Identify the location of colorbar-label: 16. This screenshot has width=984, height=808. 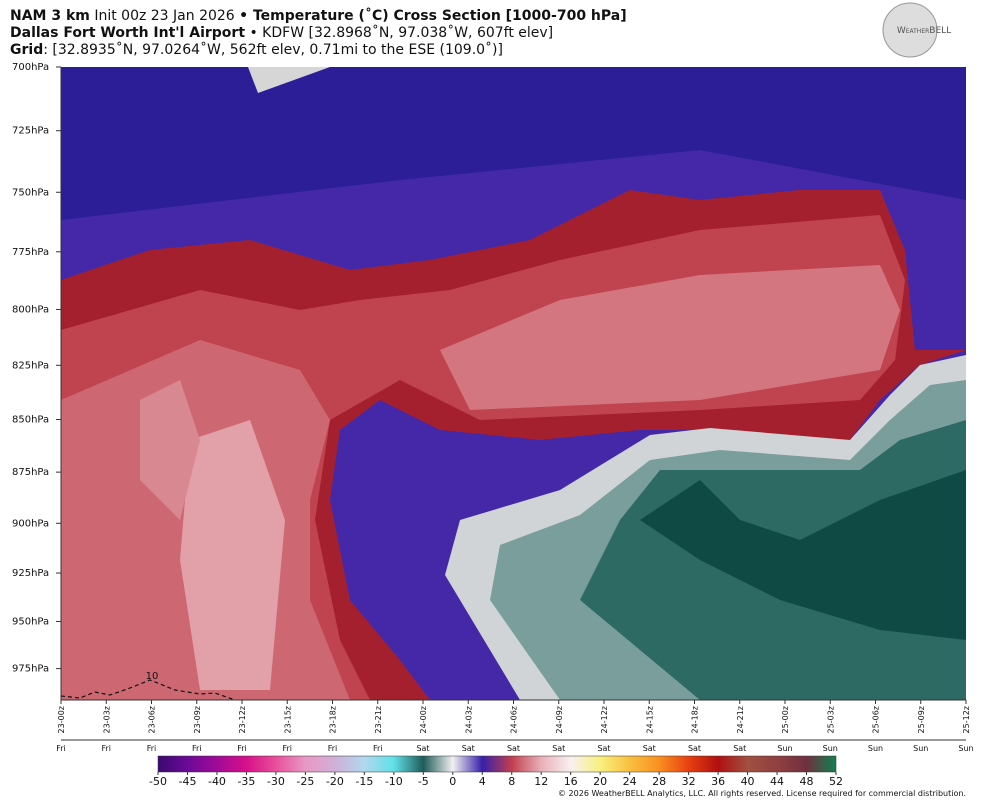
(571, 781).